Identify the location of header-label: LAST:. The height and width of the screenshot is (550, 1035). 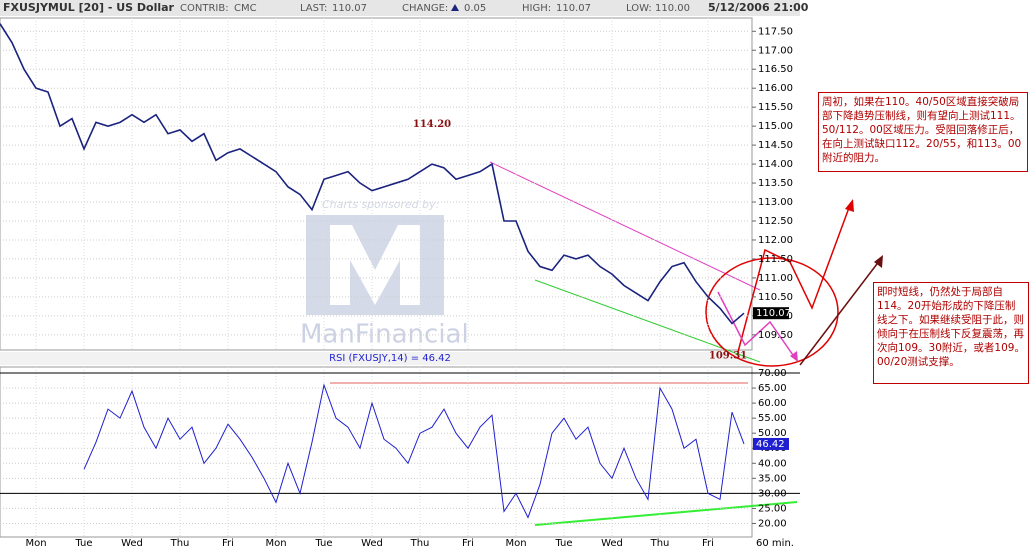
(313, 8).